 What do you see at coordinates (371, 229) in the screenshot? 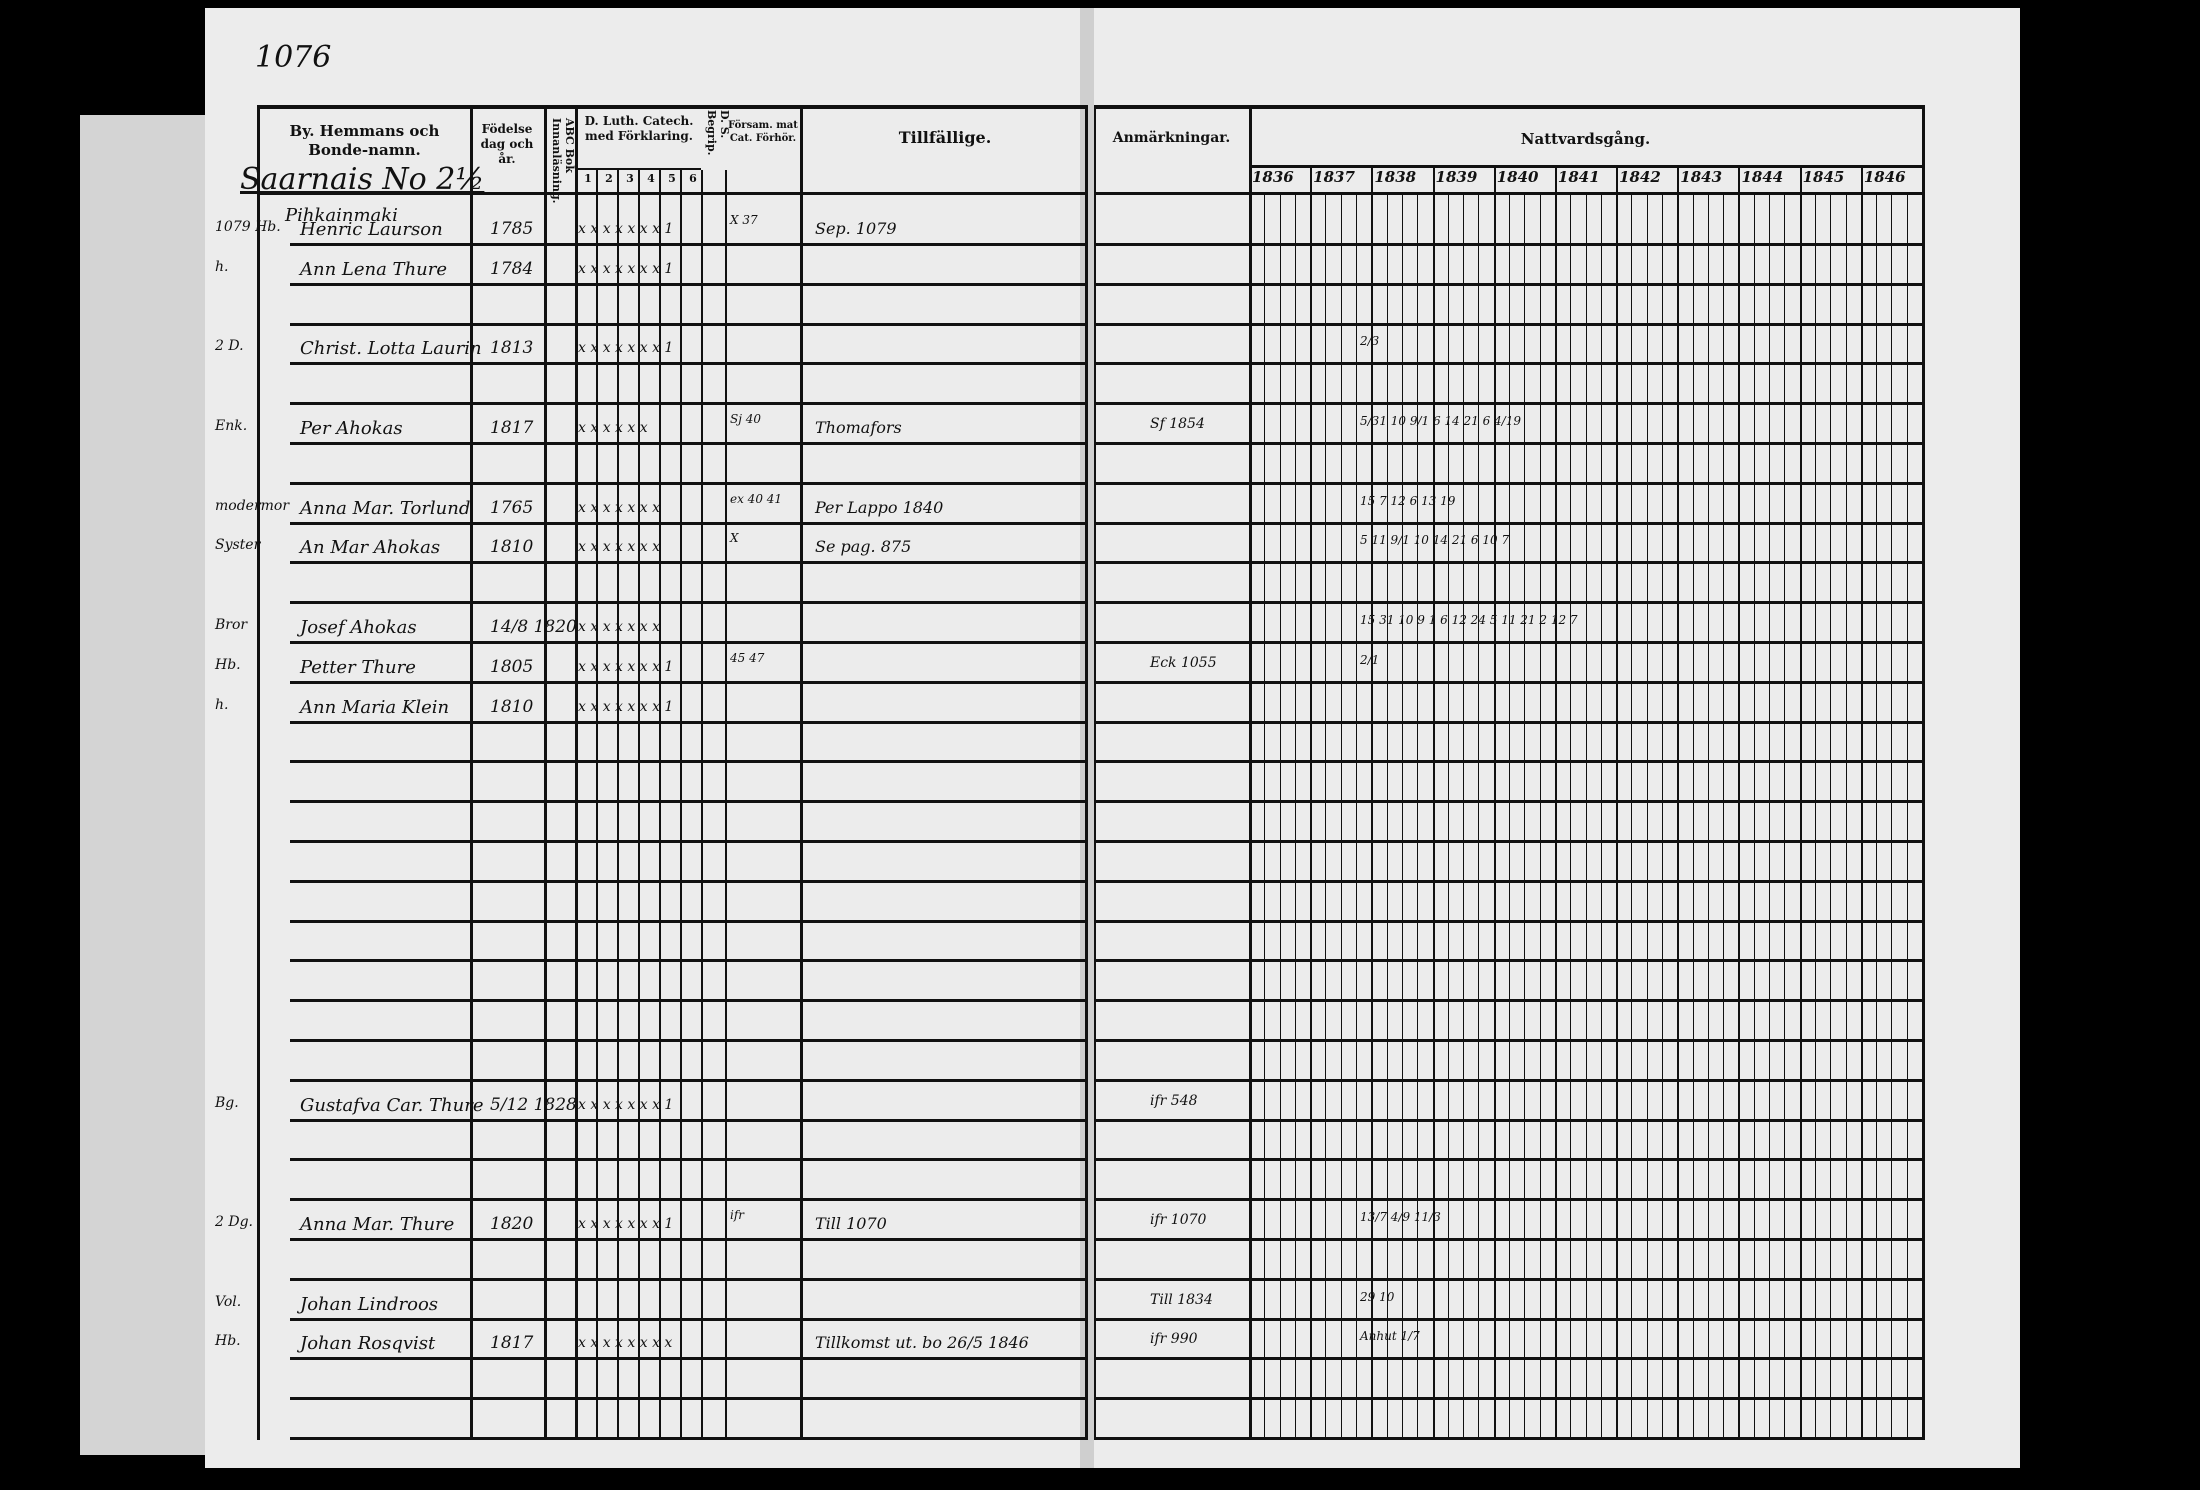
I see `person-name: Henric Laurson` at bounding box center [371, 229].